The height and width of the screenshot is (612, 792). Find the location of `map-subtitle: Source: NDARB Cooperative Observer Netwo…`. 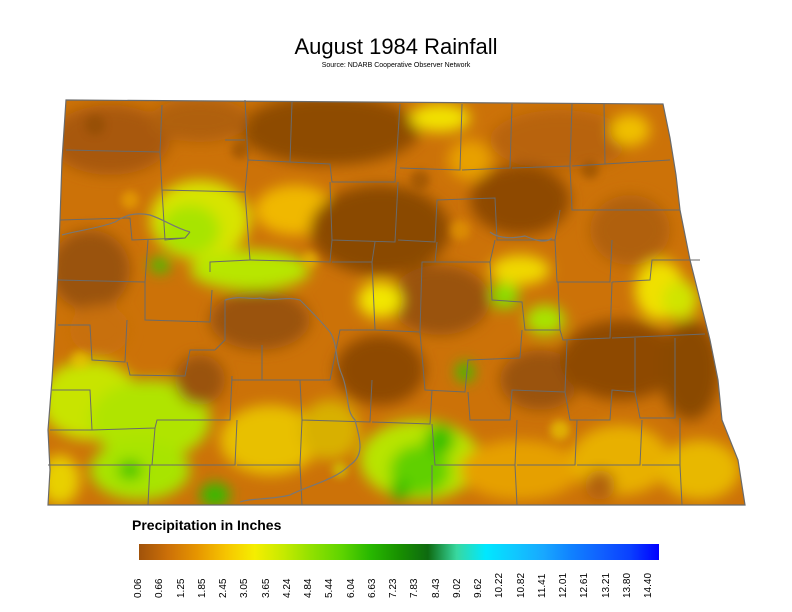

map-subtitle: Source: NDARB Cooperative Observer Netwo… is located at coordinates (396, 65).